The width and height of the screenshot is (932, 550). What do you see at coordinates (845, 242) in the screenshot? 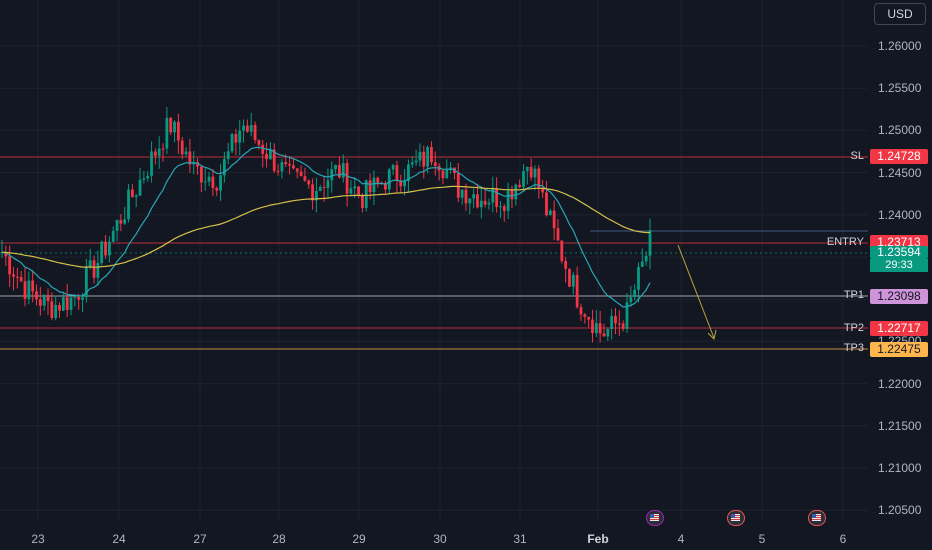
I see `entry-label: ENTRY` at bounding box center [845, 242].